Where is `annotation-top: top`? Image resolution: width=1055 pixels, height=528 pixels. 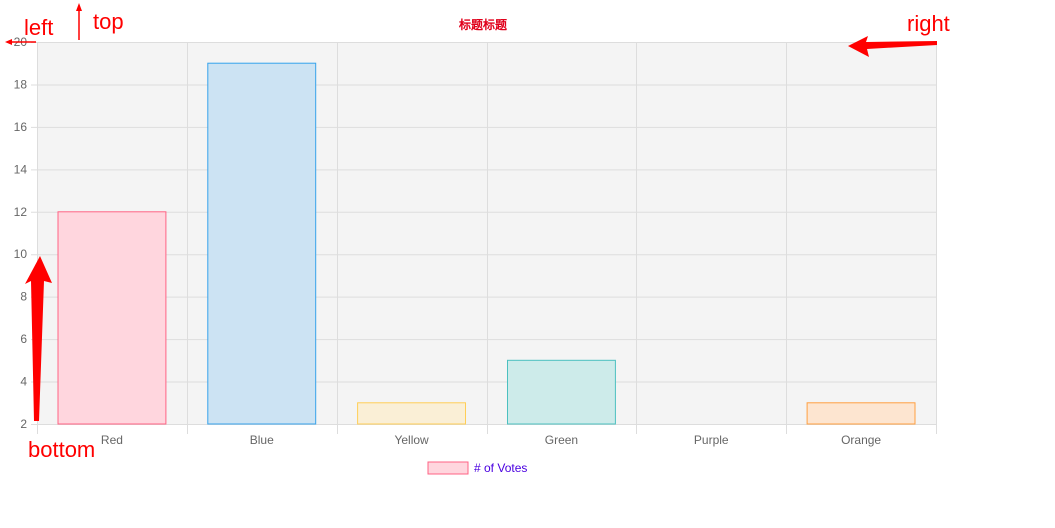
annotation-top: top is located at coordinates (100, 21).